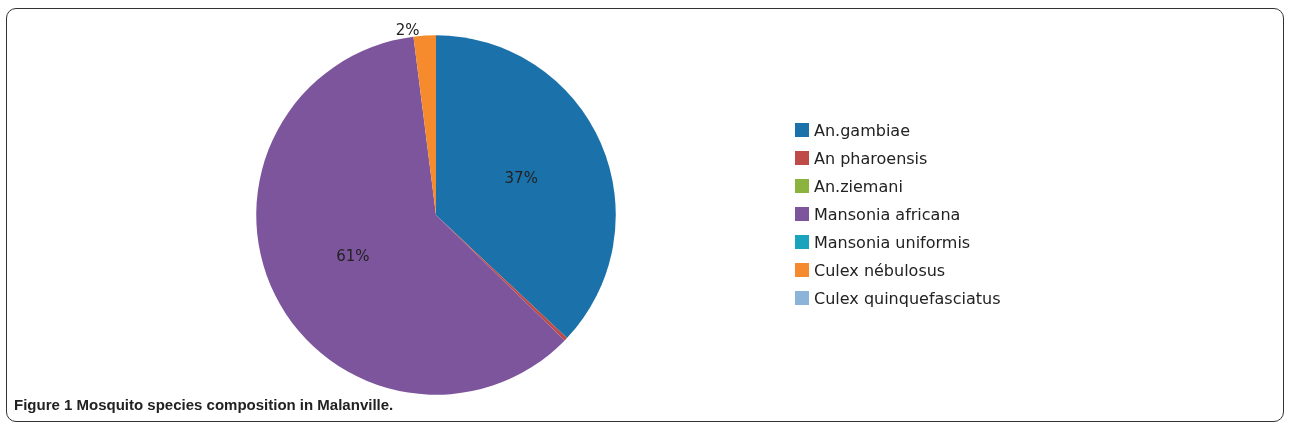 The width and height of the screenshot is (1290, 428). Describe the element at coordinates (907, 298) in the screenshot. I see `legend-label: Culex quinquefasciatus` at that location.